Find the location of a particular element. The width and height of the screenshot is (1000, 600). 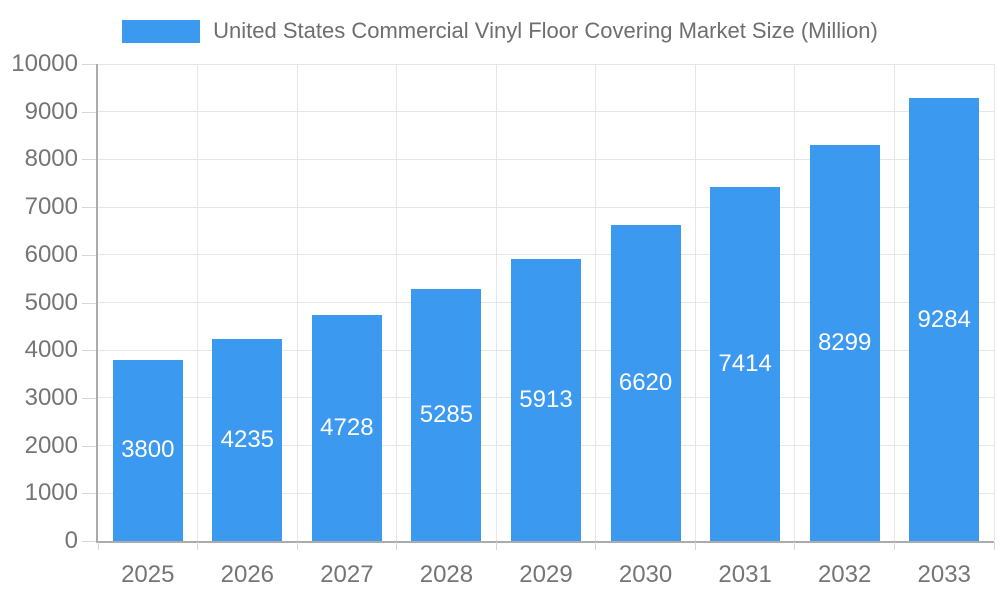

y-tick-label: 5000 is located at coordinates (51, 302).